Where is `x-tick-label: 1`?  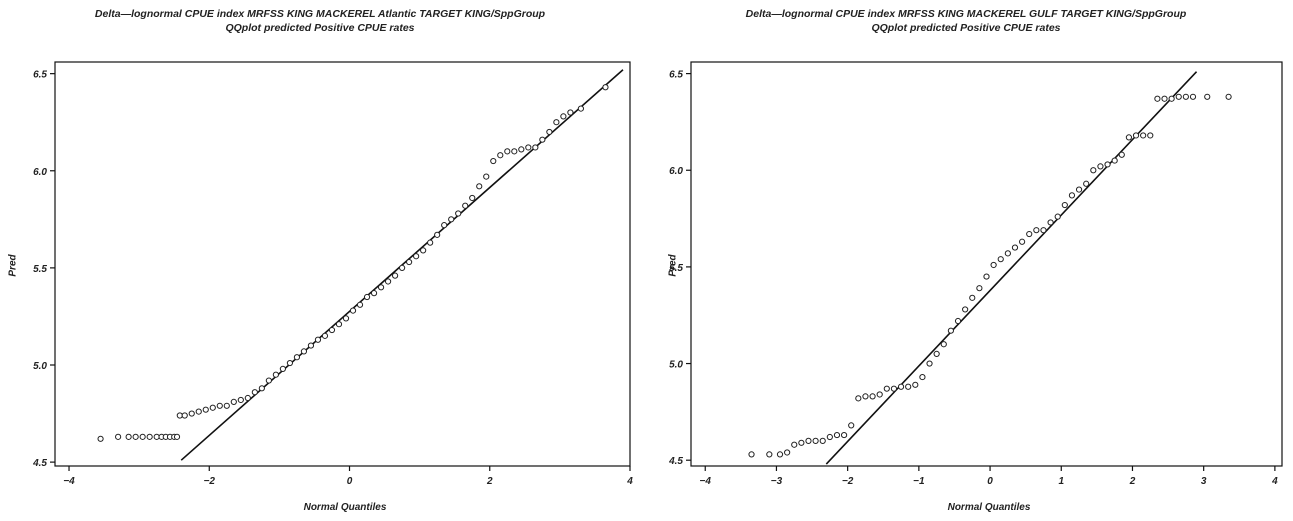
x-tick-label: 1 is located at coordinates (1061, 481).